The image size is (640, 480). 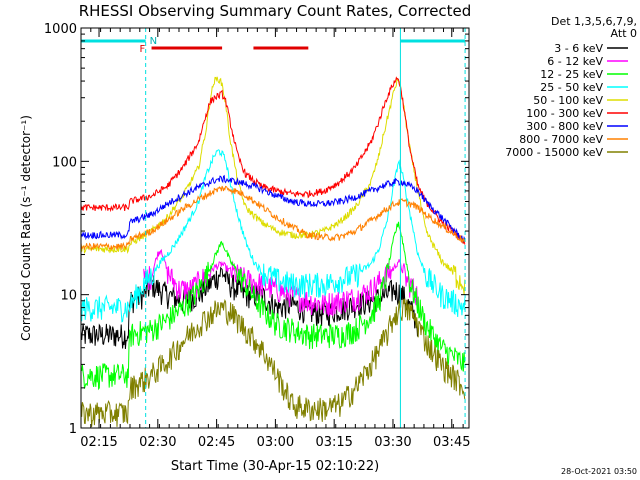 I want to click on legend-header-line-1: Det 1,3,5,6,7,9,, so click(x=594, y=21).